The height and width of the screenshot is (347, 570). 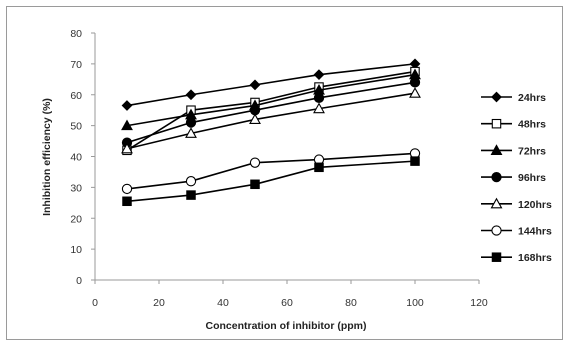 I want to click on legend-label: 48hrs, so click(x=532, y=125).